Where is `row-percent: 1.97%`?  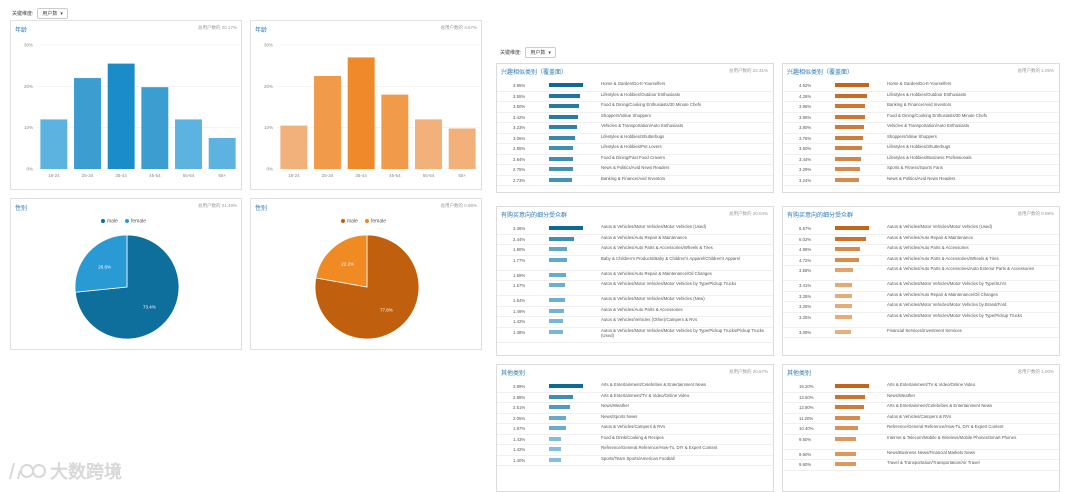 row-percent: 1.97% is located at coordinates (519, 428).